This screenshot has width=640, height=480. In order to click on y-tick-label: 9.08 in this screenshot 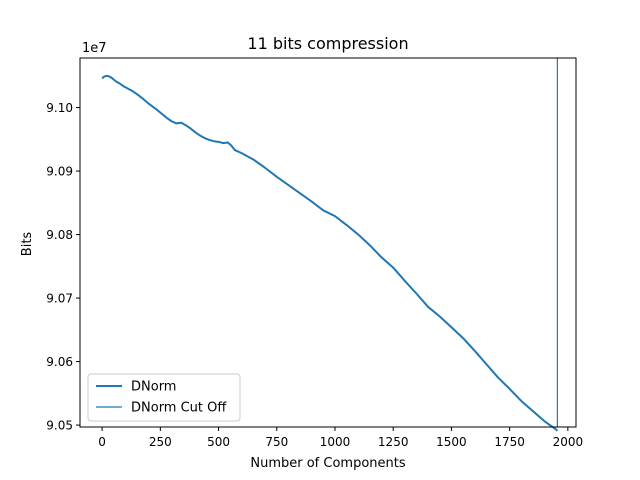, I will do `click(59, 235)`.